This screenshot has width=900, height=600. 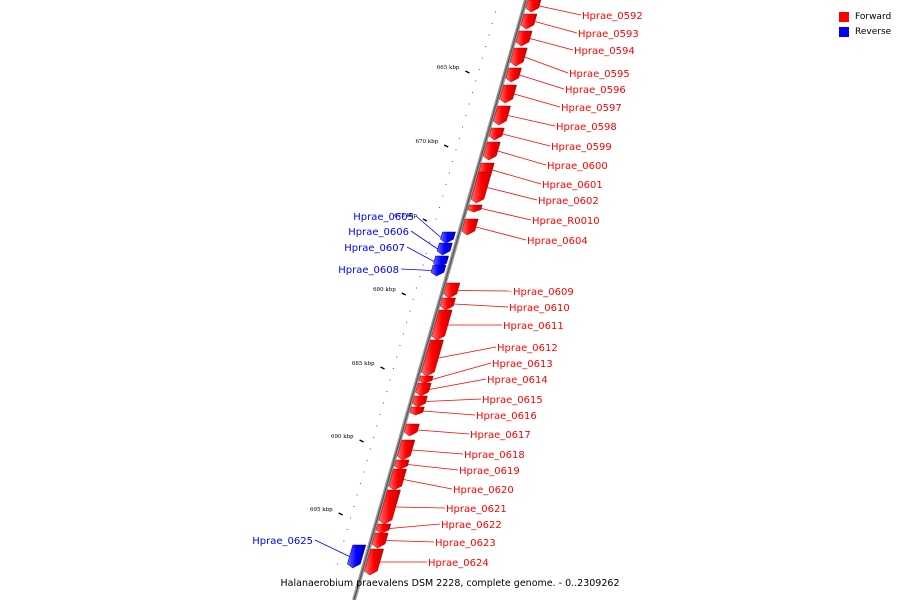 I want to click on gene-label: Hprae_0614, so click(x=517, y=380).